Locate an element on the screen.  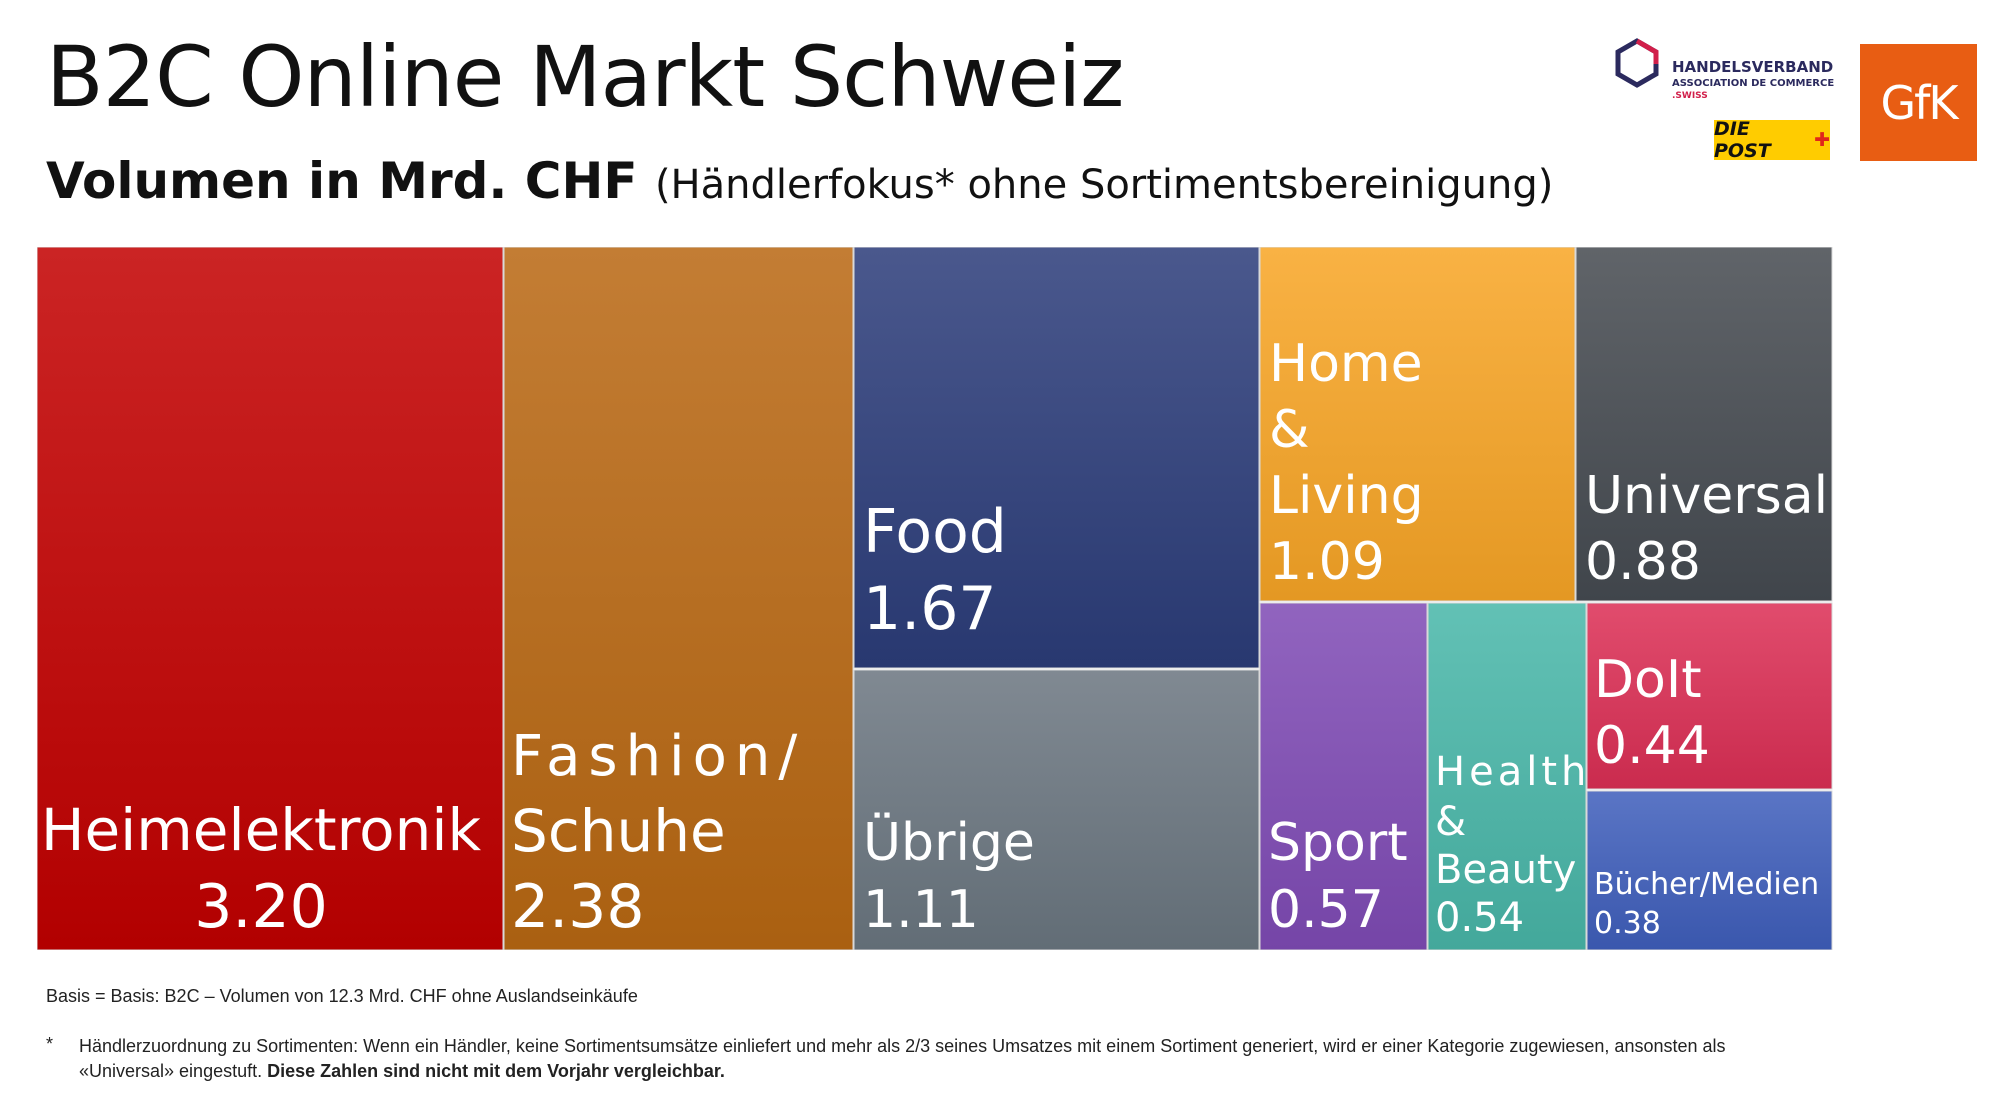
tile-rect-sport is located at coordinates (1343, 776).